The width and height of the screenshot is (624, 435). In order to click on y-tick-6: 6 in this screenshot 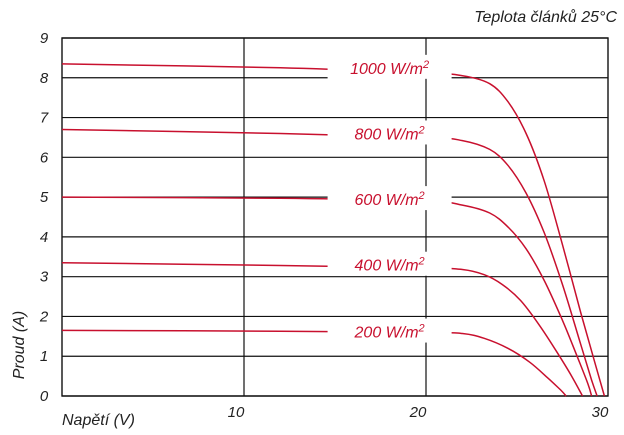, I will do `click(44, 157)`.